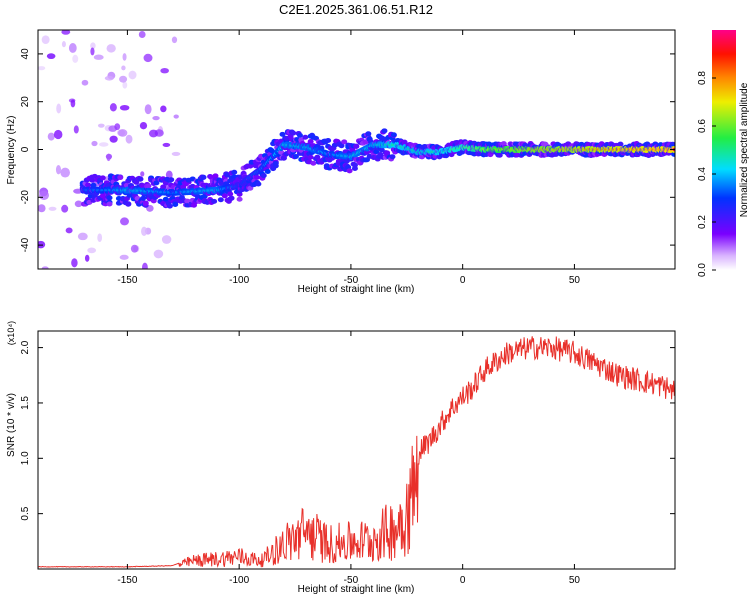 This screenshot has height=600, width=750. I want to click on y-tick-label: 1.0, so click(25, 458).